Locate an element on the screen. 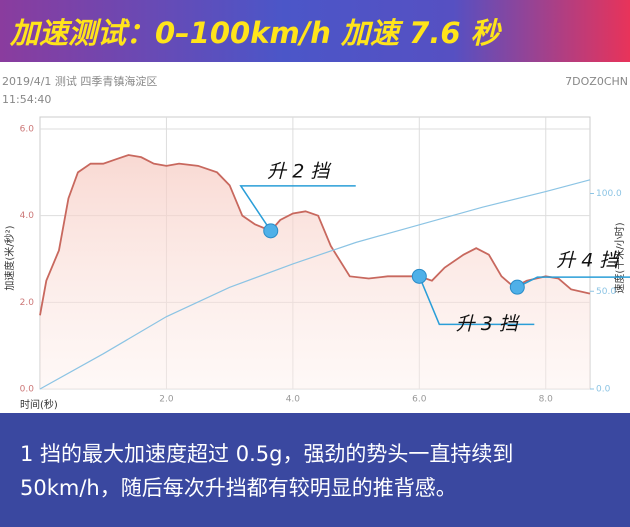 Image resolution: width=630 pixels, height=527 pixels. y-axis-label: 加速度(米/秒²) is located at coordinates (9, 257).